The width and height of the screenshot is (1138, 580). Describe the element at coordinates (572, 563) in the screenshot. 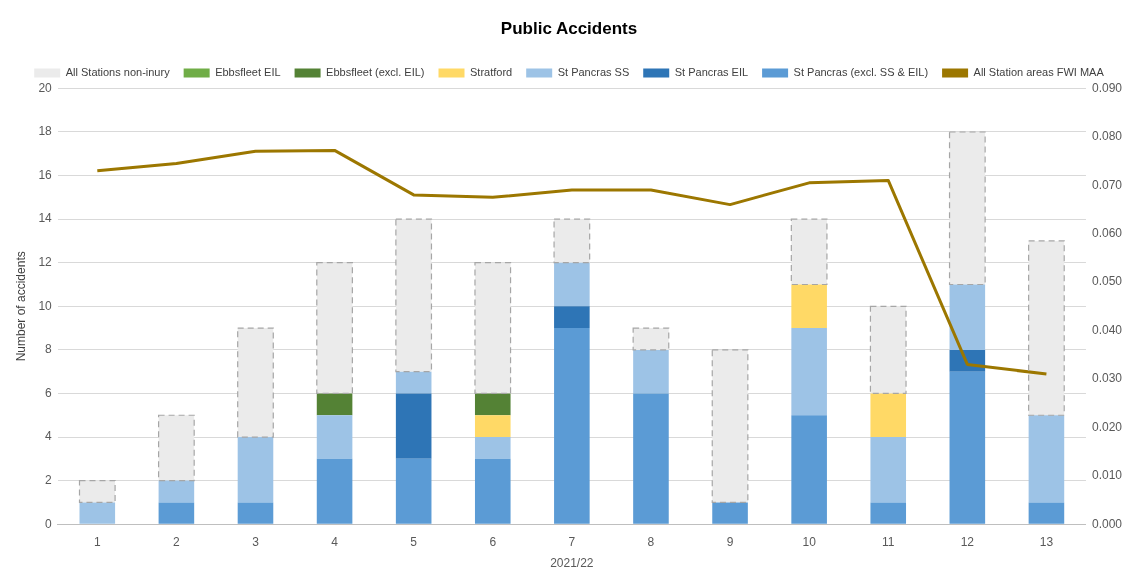

I see `x-axis-title: 2021/22` at that location.